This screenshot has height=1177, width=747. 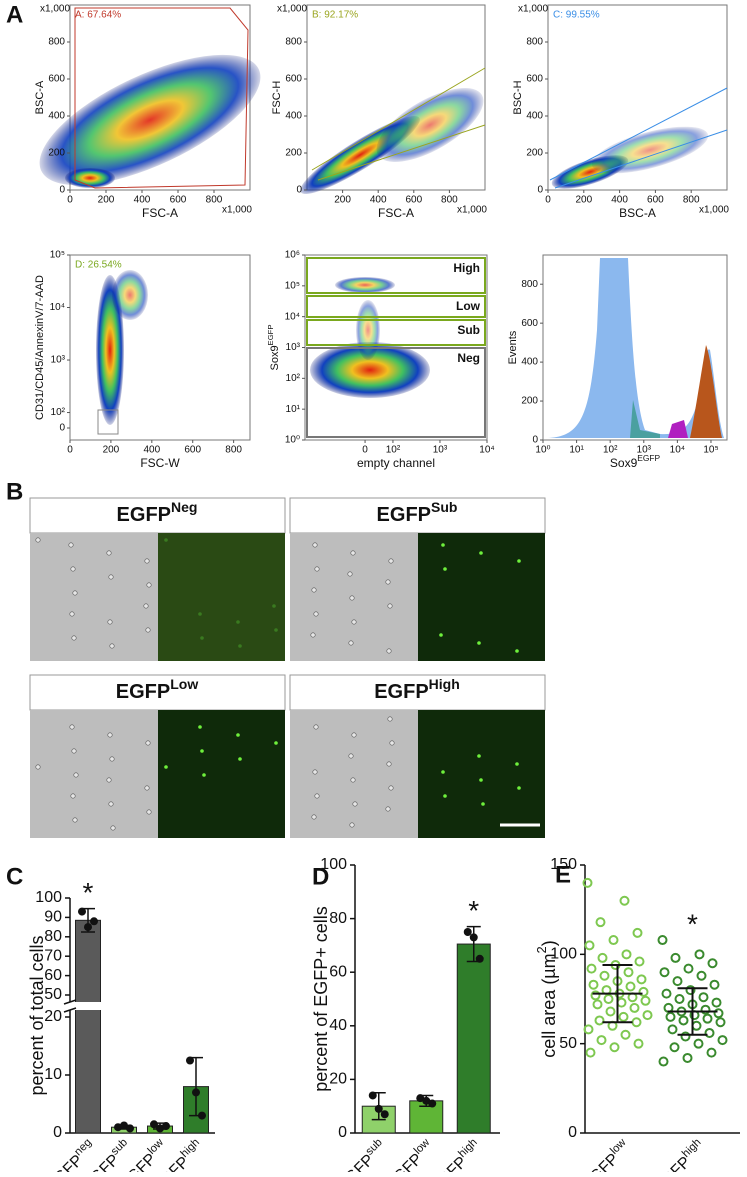 I want to click on x-tick-label: 10⁴, so click(x=486, y=450).